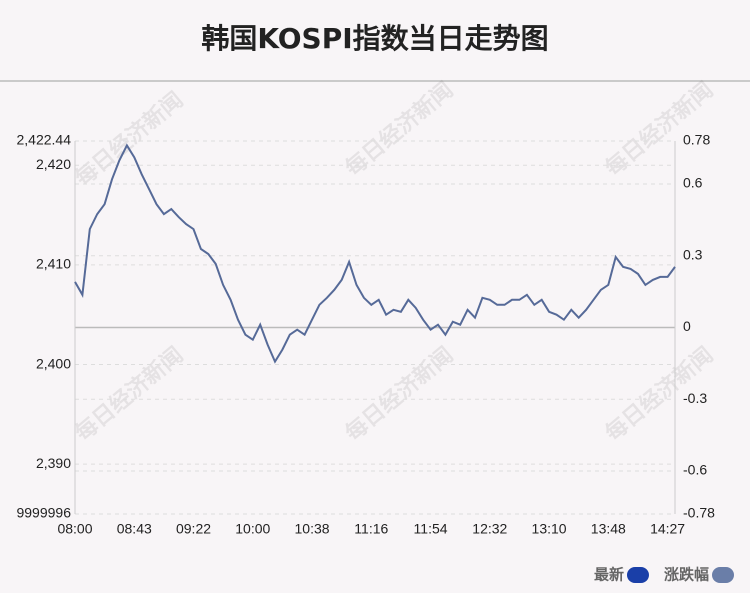  I want to click on y2-tick-label: -0.3, so click(695, 398).